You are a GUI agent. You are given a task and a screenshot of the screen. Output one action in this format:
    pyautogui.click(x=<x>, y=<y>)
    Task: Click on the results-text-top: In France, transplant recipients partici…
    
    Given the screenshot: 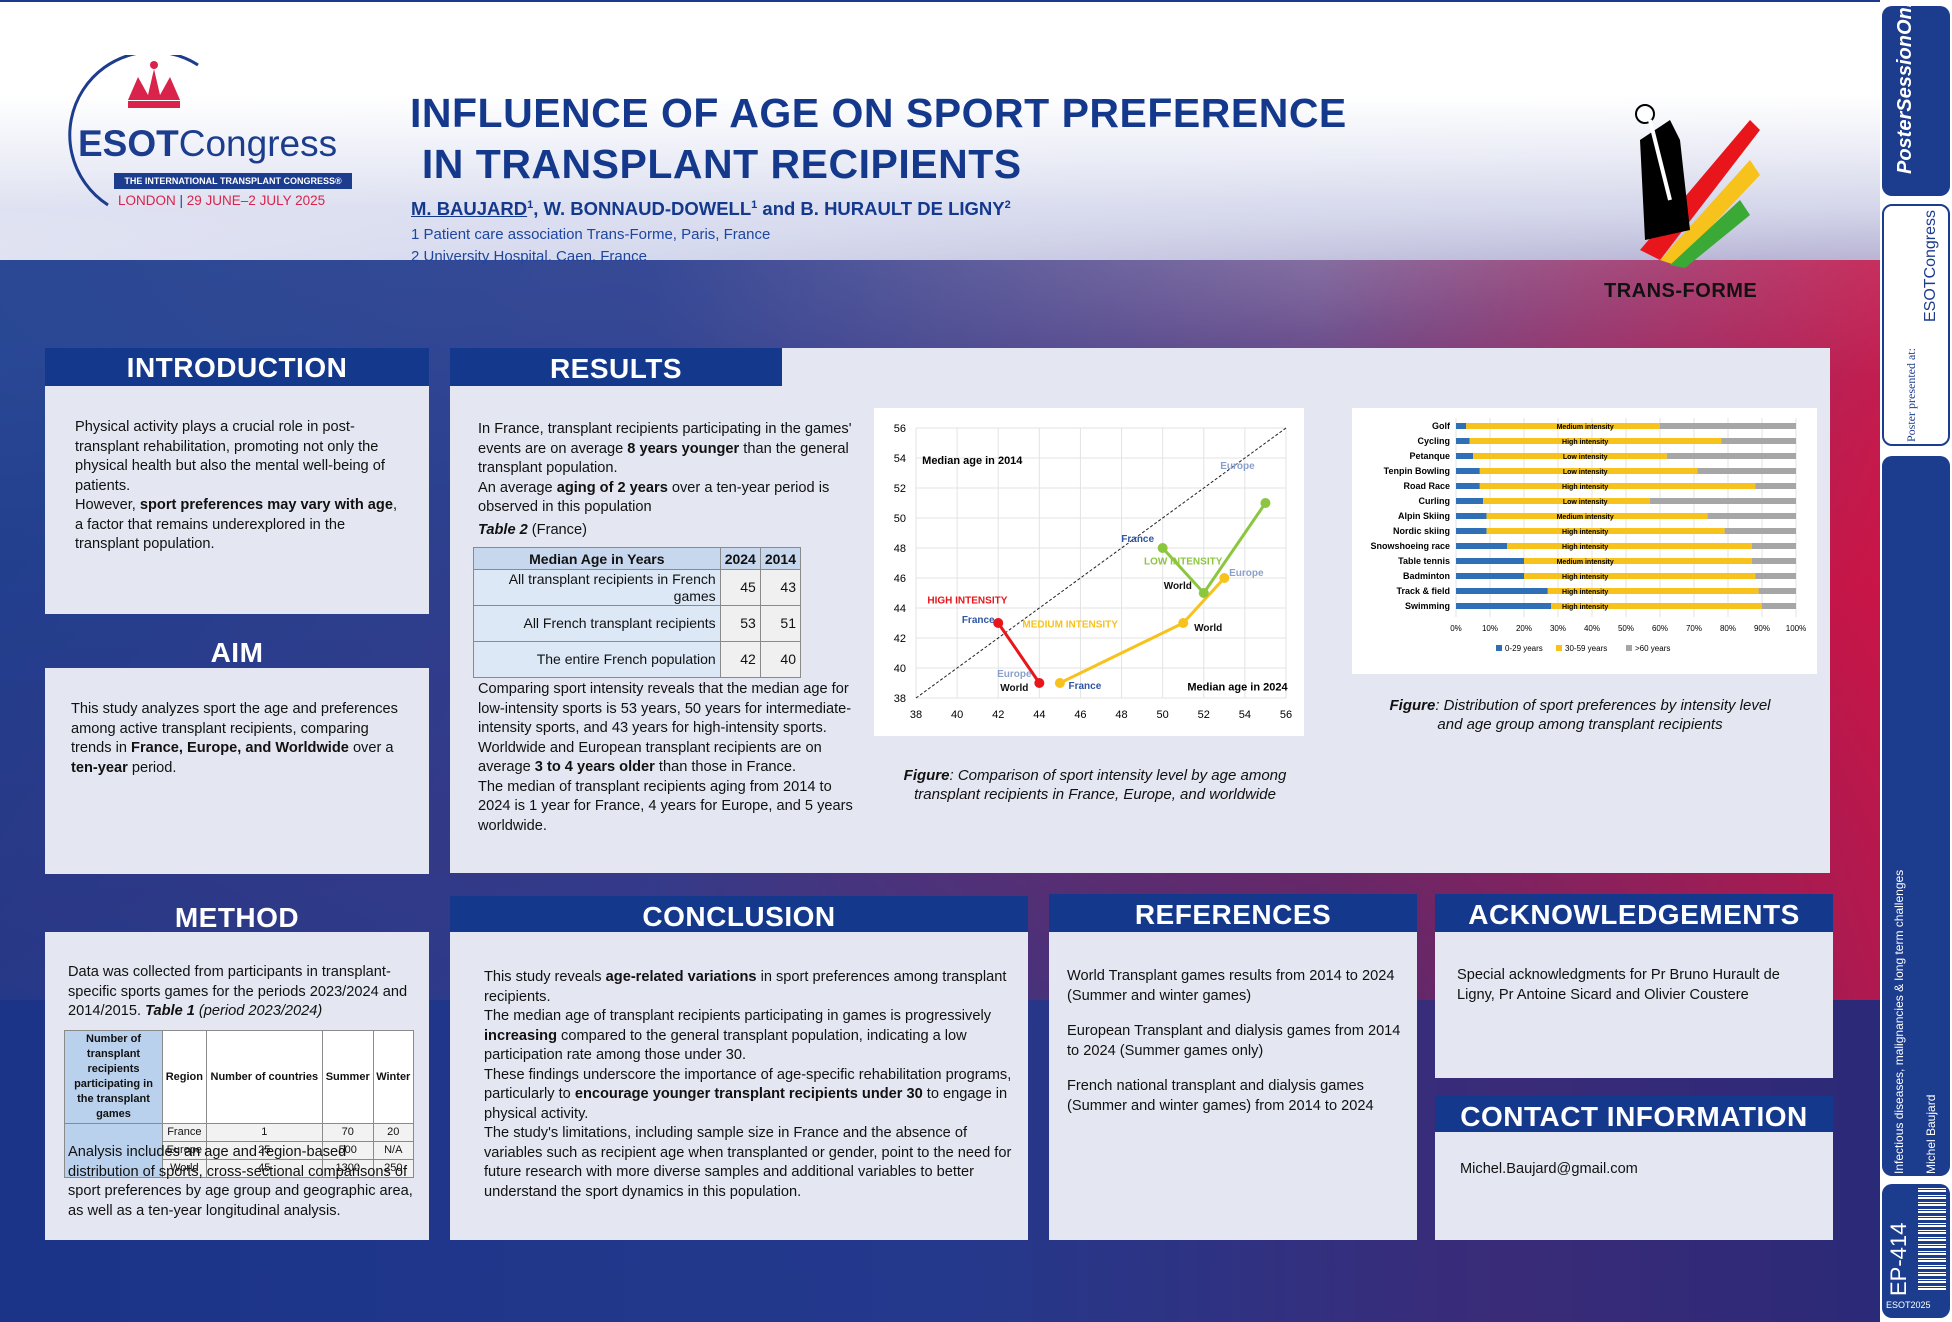 What is the action you would take?
    pyautogui.click(x=665, y=480)
    